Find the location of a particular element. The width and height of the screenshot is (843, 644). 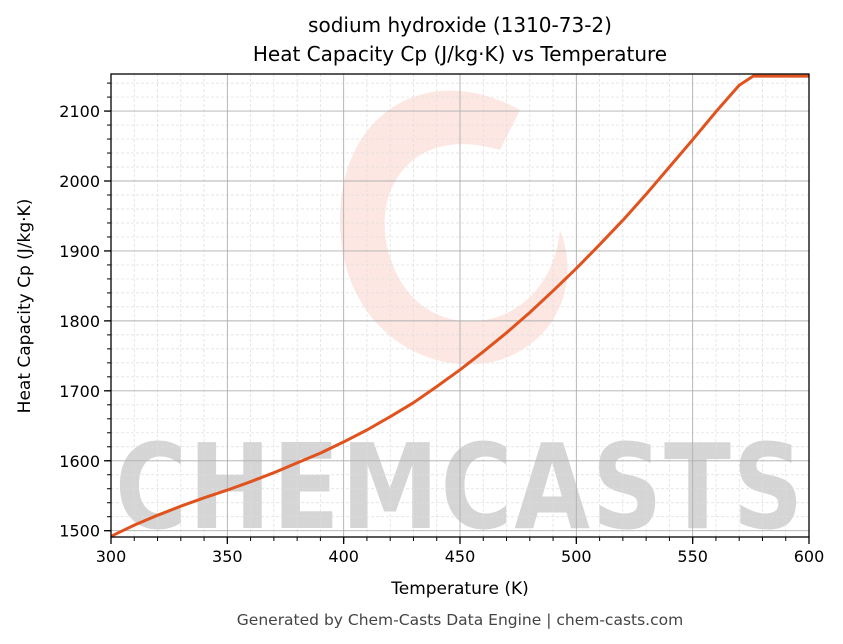

chart-title-line2: Heat Capacity Cp (J/kg·K) vs Temperature is located at coordinates (460, 54).